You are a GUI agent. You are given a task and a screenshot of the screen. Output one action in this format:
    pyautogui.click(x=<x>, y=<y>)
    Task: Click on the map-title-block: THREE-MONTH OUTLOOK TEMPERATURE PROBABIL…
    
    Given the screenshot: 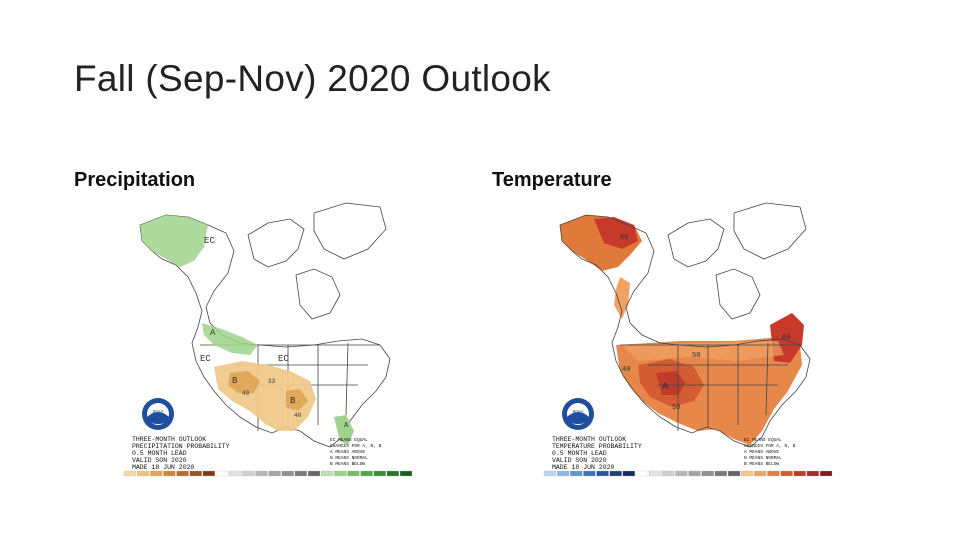 What is the action you would take?
    pyautogui.click(x=597, y=453)
    